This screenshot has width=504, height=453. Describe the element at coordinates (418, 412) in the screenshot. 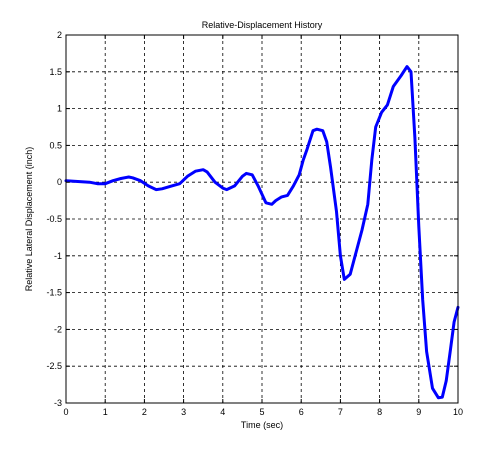

I see `x-tick-label: 9` at that location.